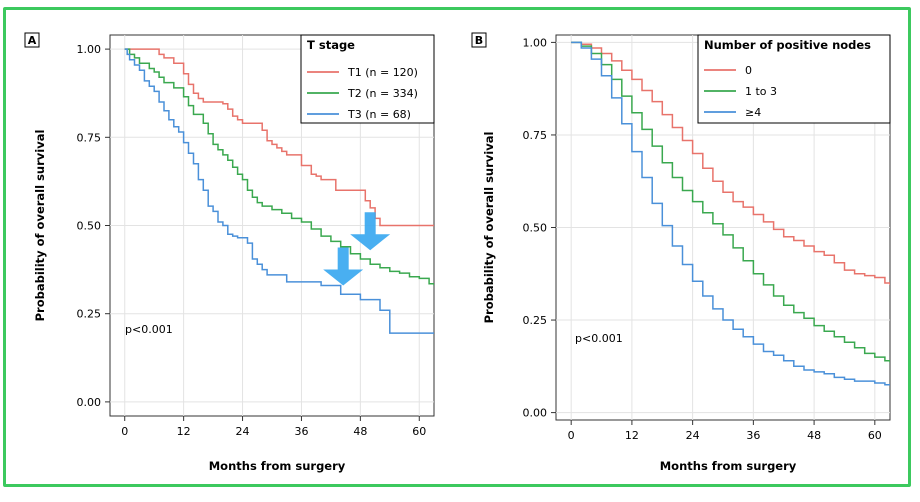 The width and height of the screenshot is (920, 502). I want to click on panel-label: A, so click(32, 40).